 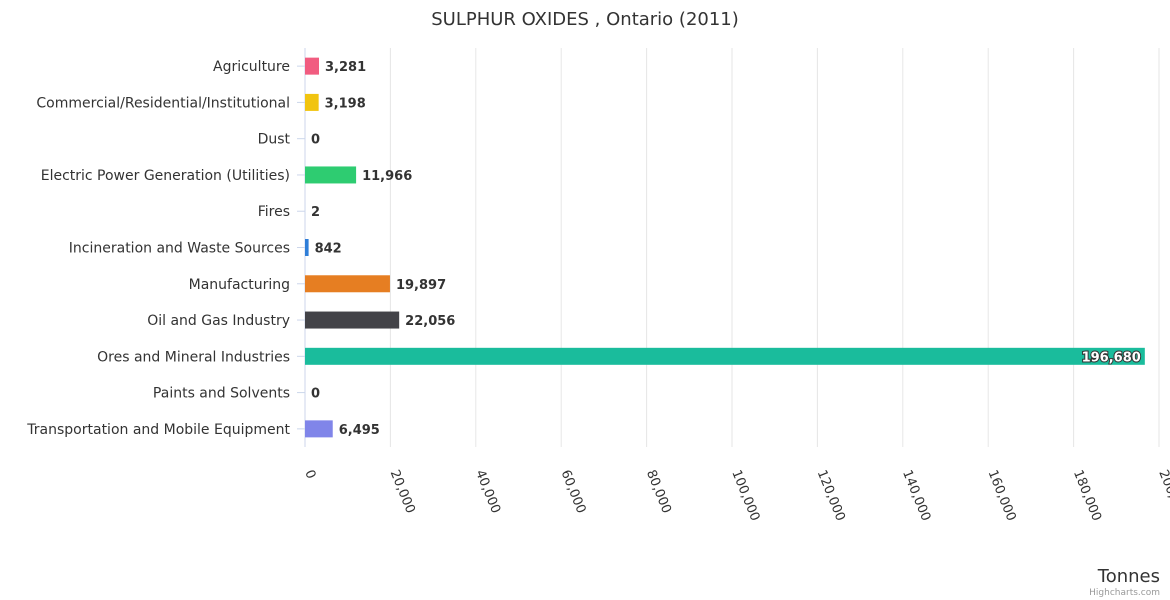 What do you see at coordinates (179, 249) in the screenshot?
I see `category-label: Incineration and Waste Sources` at bounding box center [179, 249].